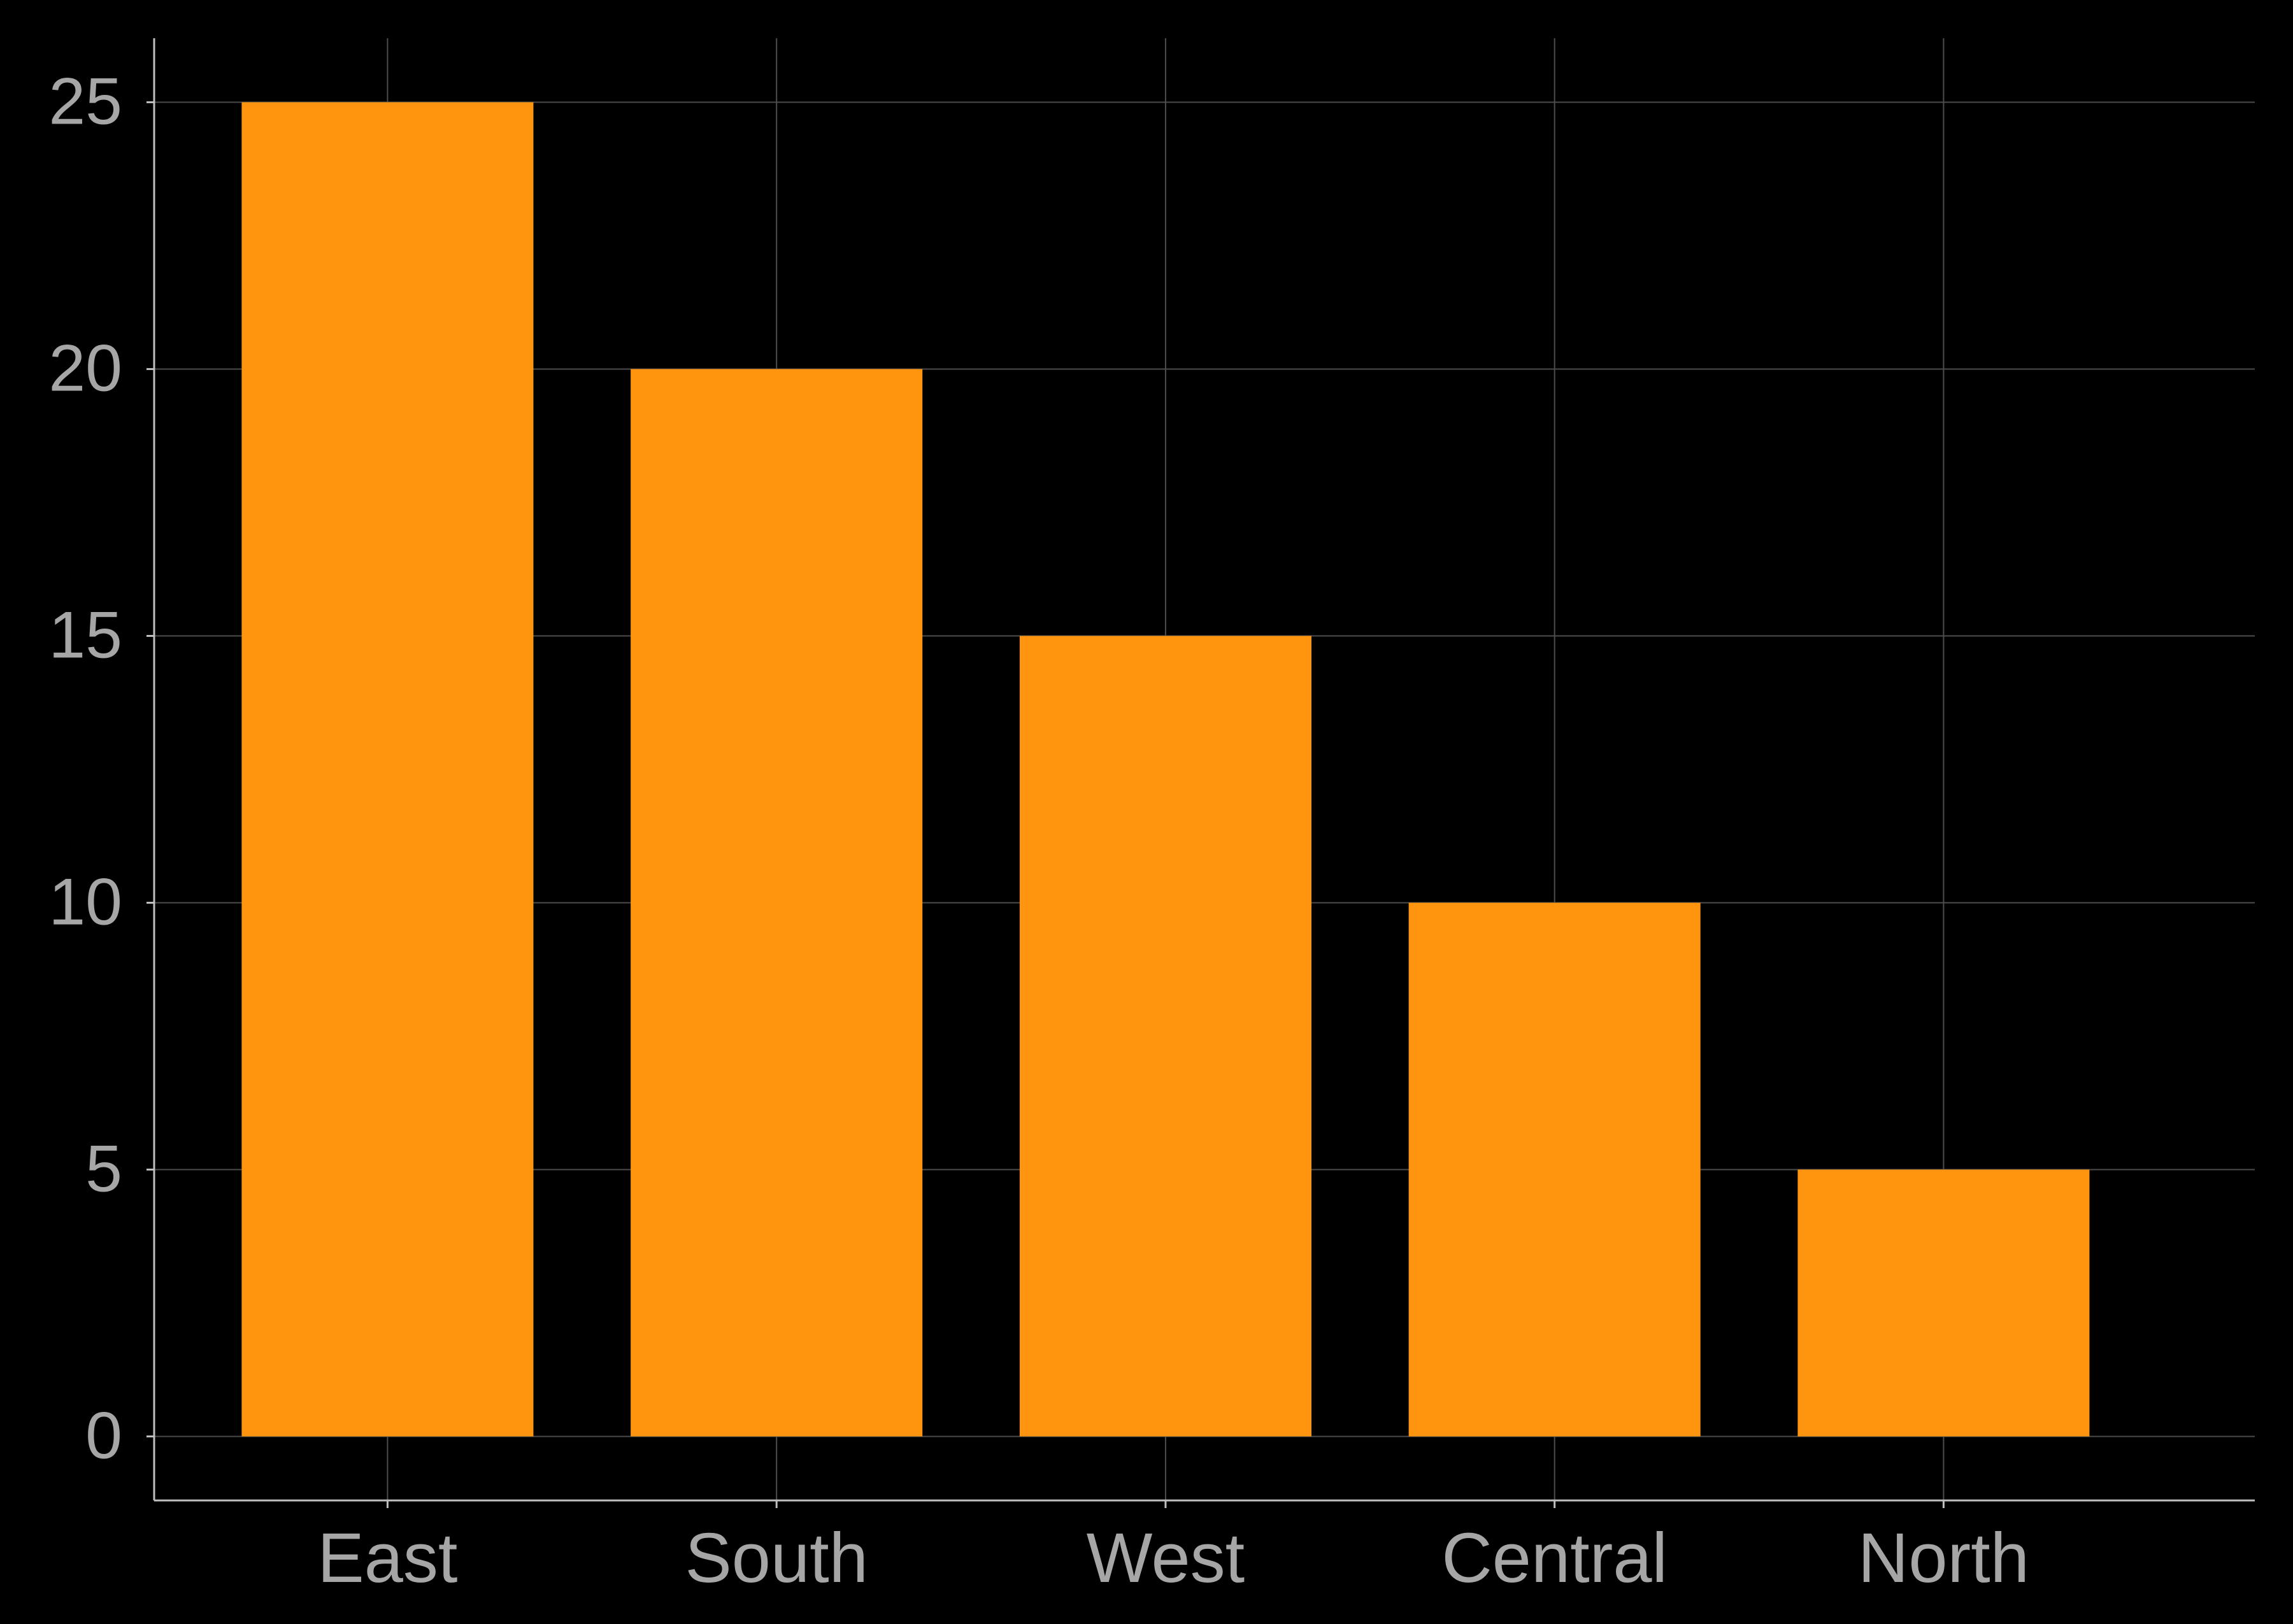 This screenshot has width=2293, height=1624. What do you see at coordinates (103, 1435) in the screenshot?
I see `y-tick-label-0: 0` at bounding box center [103, 1435].